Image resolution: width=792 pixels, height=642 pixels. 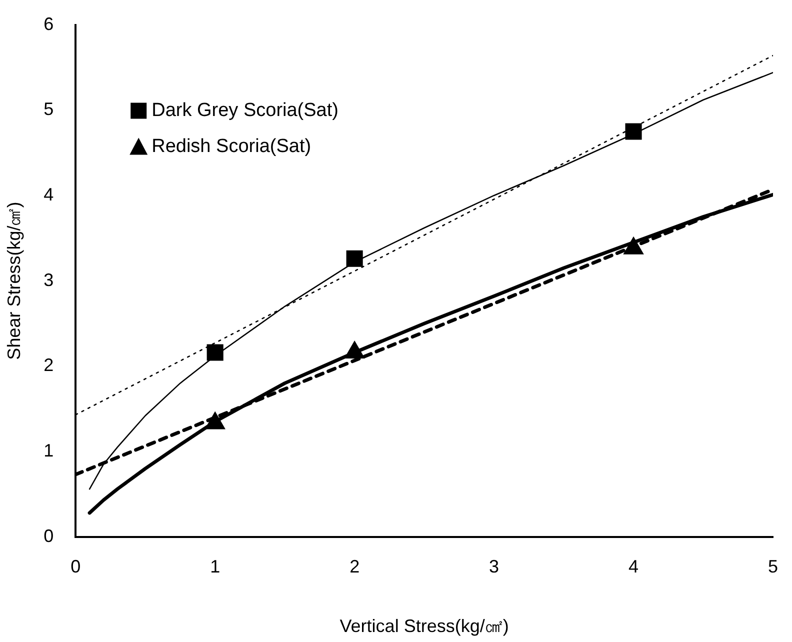 What do you see at coordinates (424, 626) in the screenshot?
I see `x-axis-title: Vertical Stress(kg/㎠)` at bounding box center [424, 626].